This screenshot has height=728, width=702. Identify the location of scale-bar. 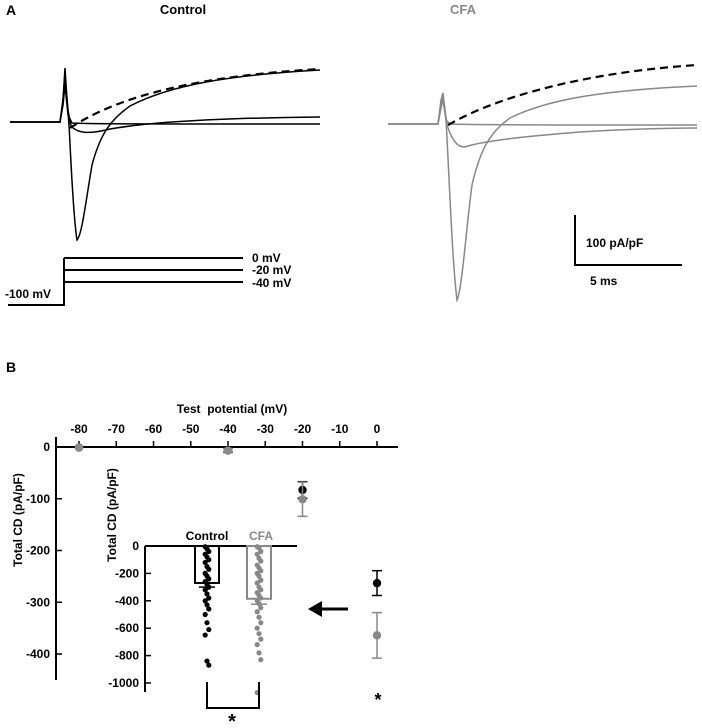
(628, 240).